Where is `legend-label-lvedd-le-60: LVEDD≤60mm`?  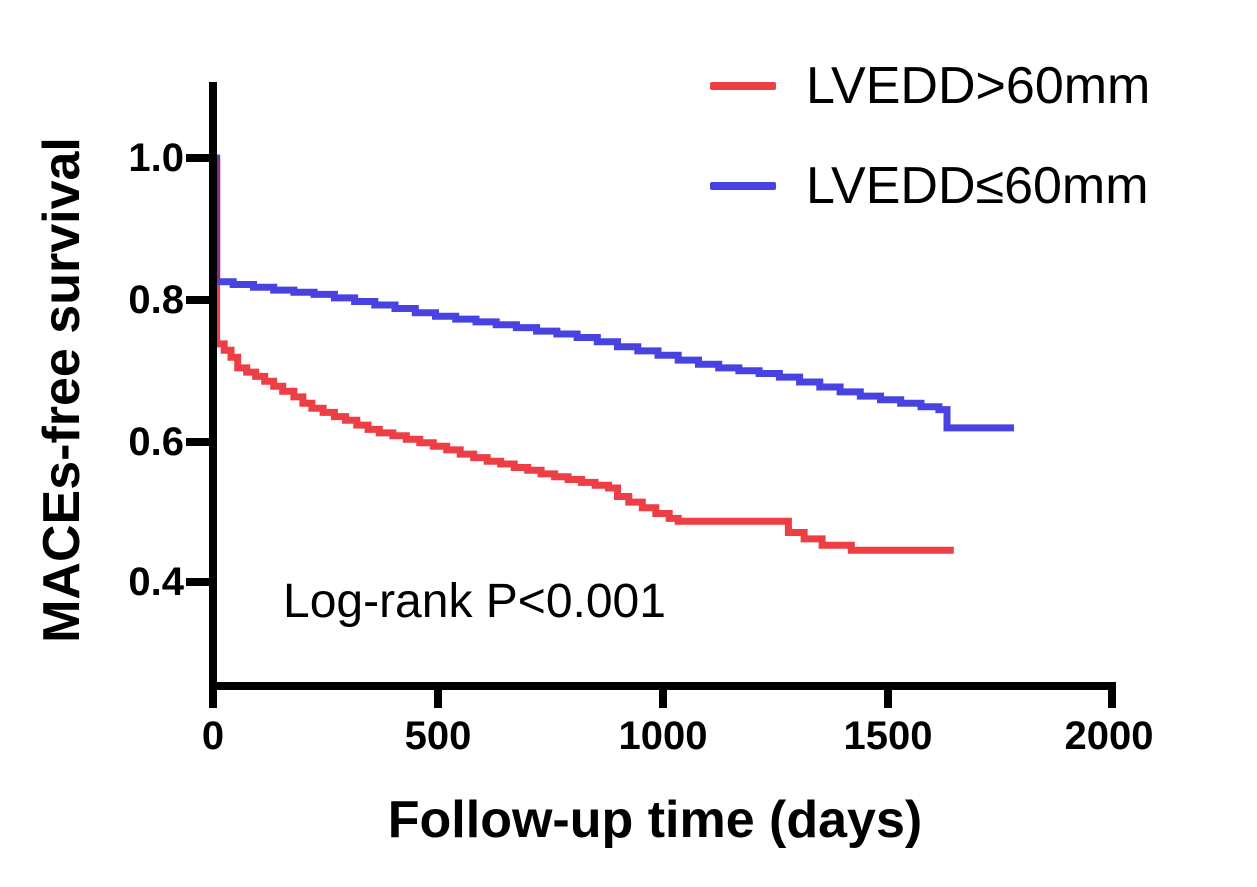
legend-label-lvedd-le-60: LVEDD≤60mm is located at coordinates (977, 186).